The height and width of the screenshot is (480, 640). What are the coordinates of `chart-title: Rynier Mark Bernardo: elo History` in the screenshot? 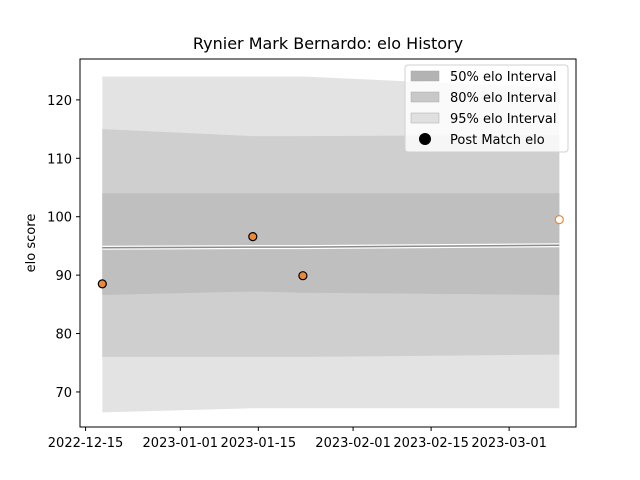 It's located at (328, 43).